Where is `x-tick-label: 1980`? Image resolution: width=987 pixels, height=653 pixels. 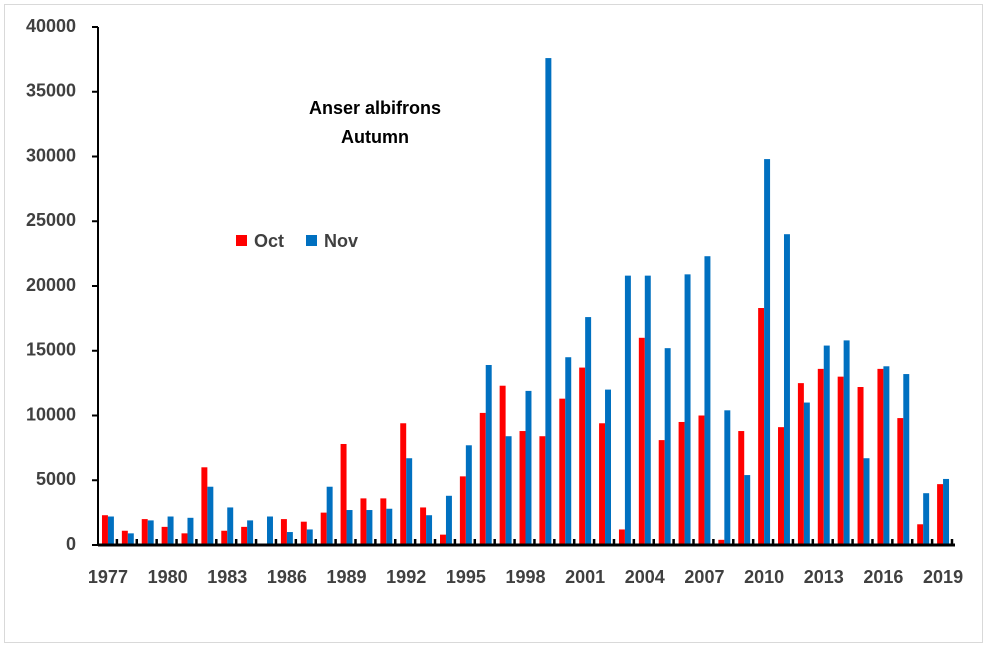
x-tick-label: 1980 is located at coordinates (168, 577).